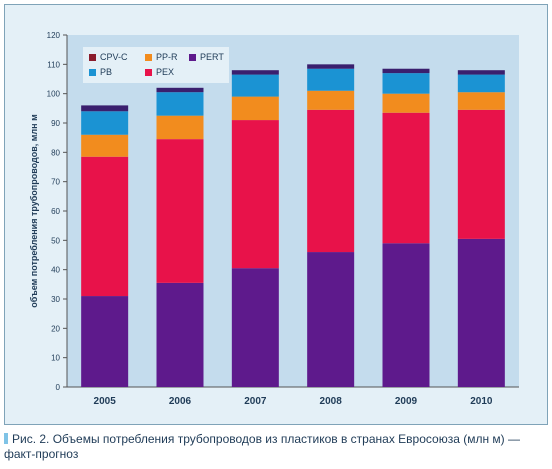 This screenshot has width=552, height=469. I want to click on bar-segment-pex-2010, so click(481, 174).